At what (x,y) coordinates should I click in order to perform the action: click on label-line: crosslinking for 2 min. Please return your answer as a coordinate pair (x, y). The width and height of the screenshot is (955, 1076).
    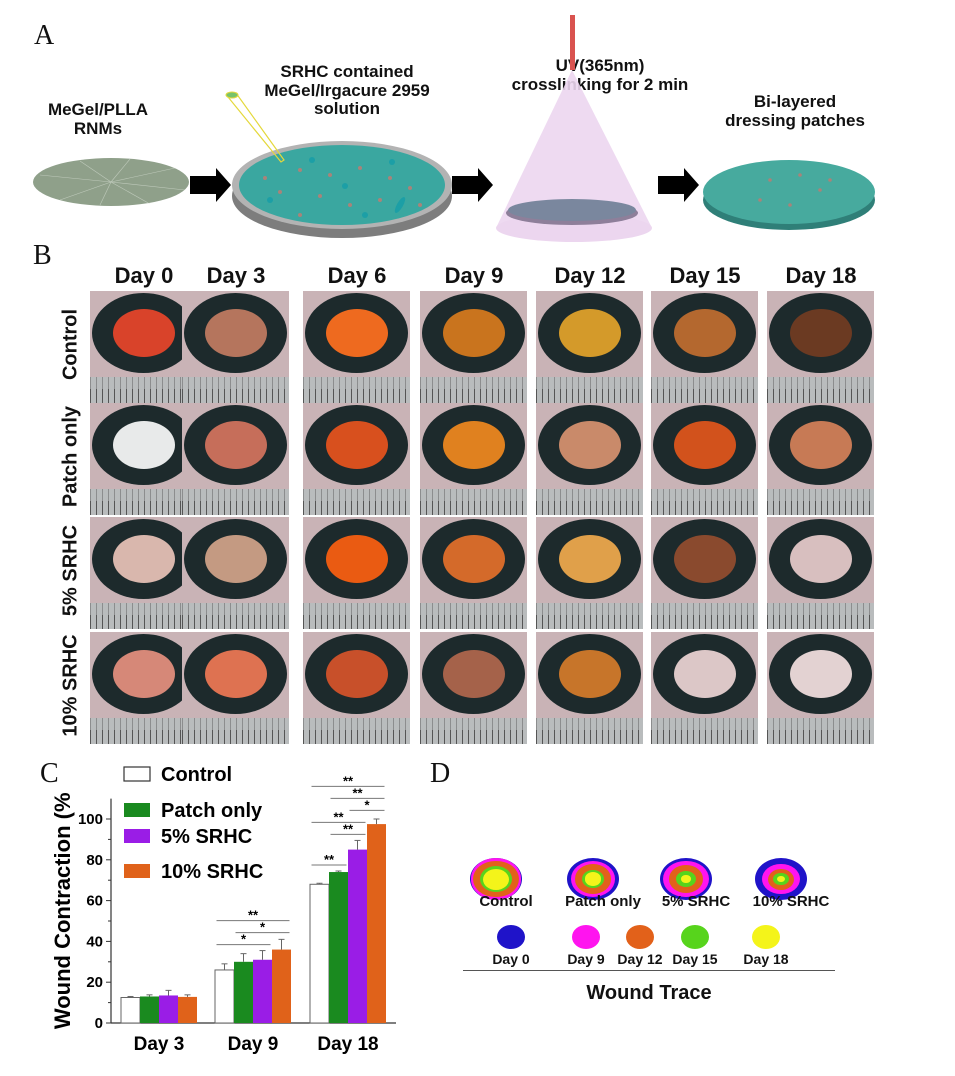
    Looking at the image, I should click on (600, 84).